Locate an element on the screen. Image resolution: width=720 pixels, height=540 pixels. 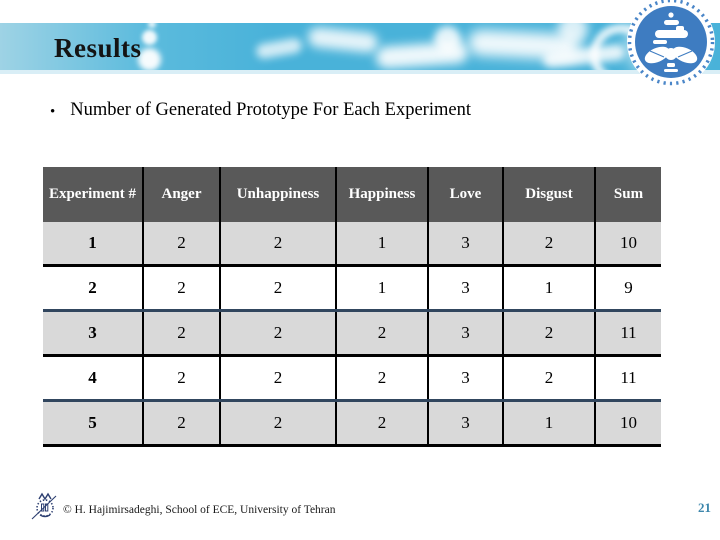
table-row: 2 2 2 1 3 1 9 is located at coordinates (352, 287).